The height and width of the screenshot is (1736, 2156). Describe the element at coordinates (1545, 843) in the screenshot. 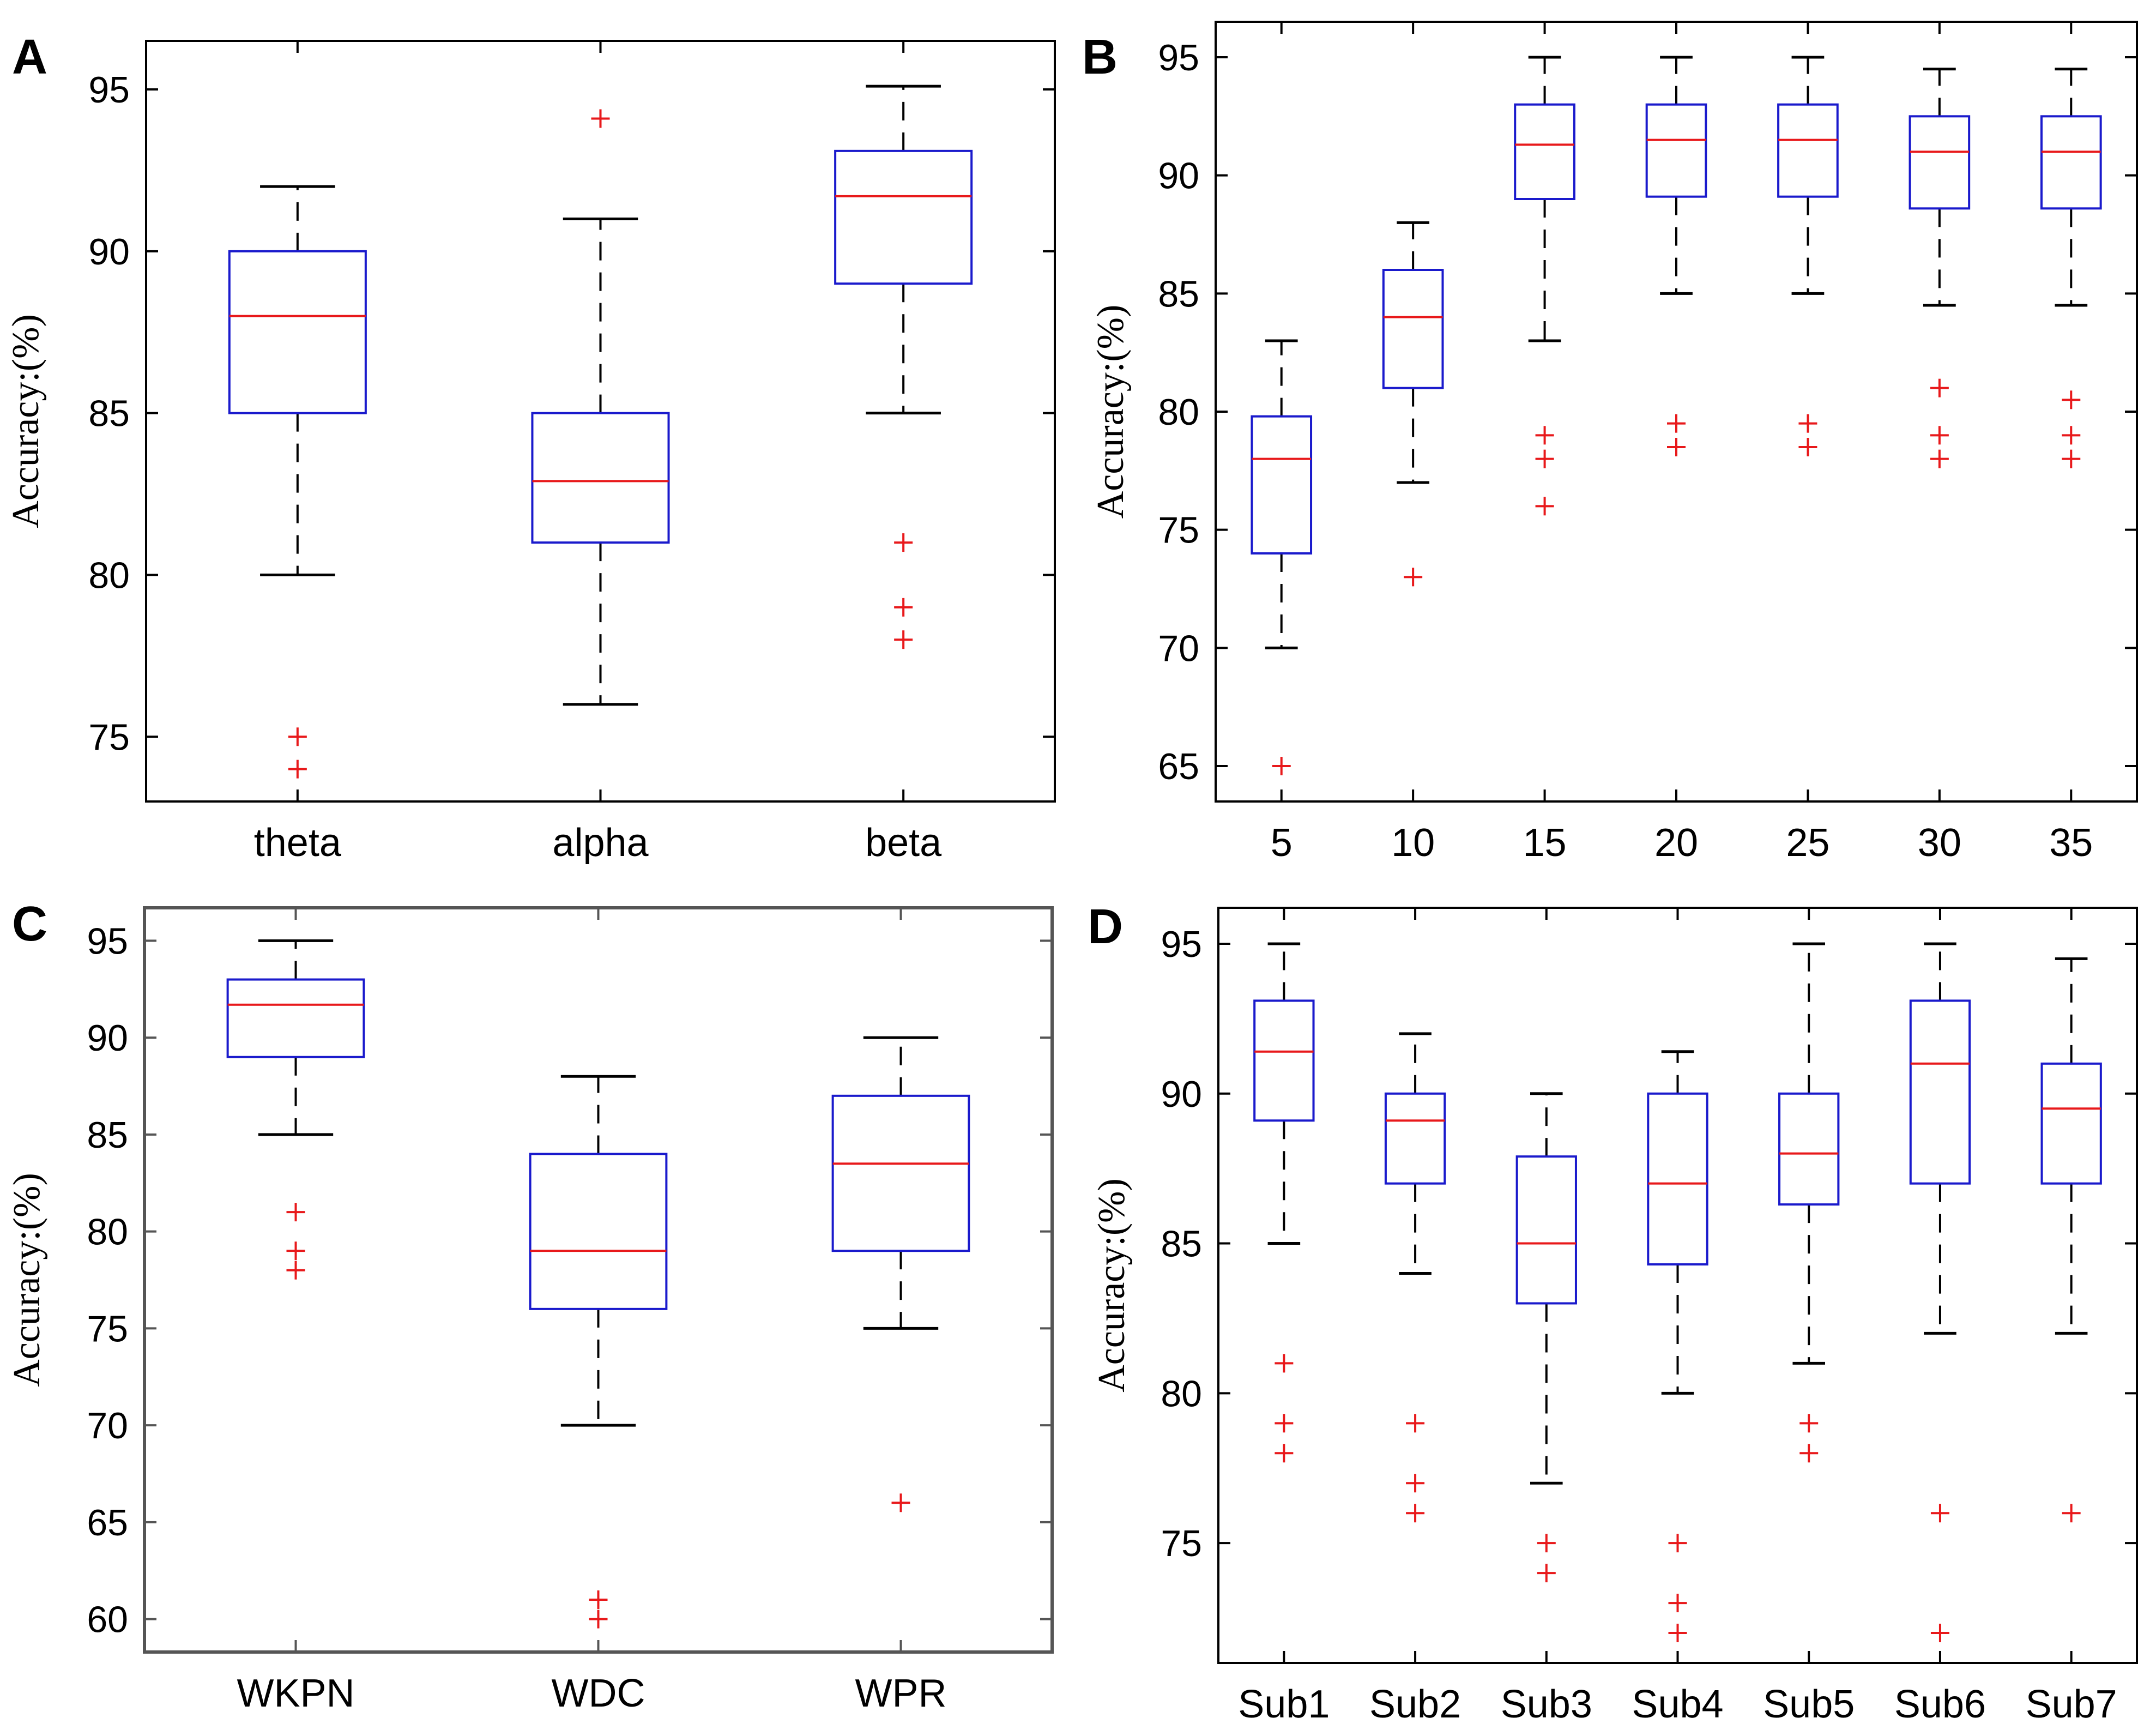

I see `x-tick-label: 15` at that location.